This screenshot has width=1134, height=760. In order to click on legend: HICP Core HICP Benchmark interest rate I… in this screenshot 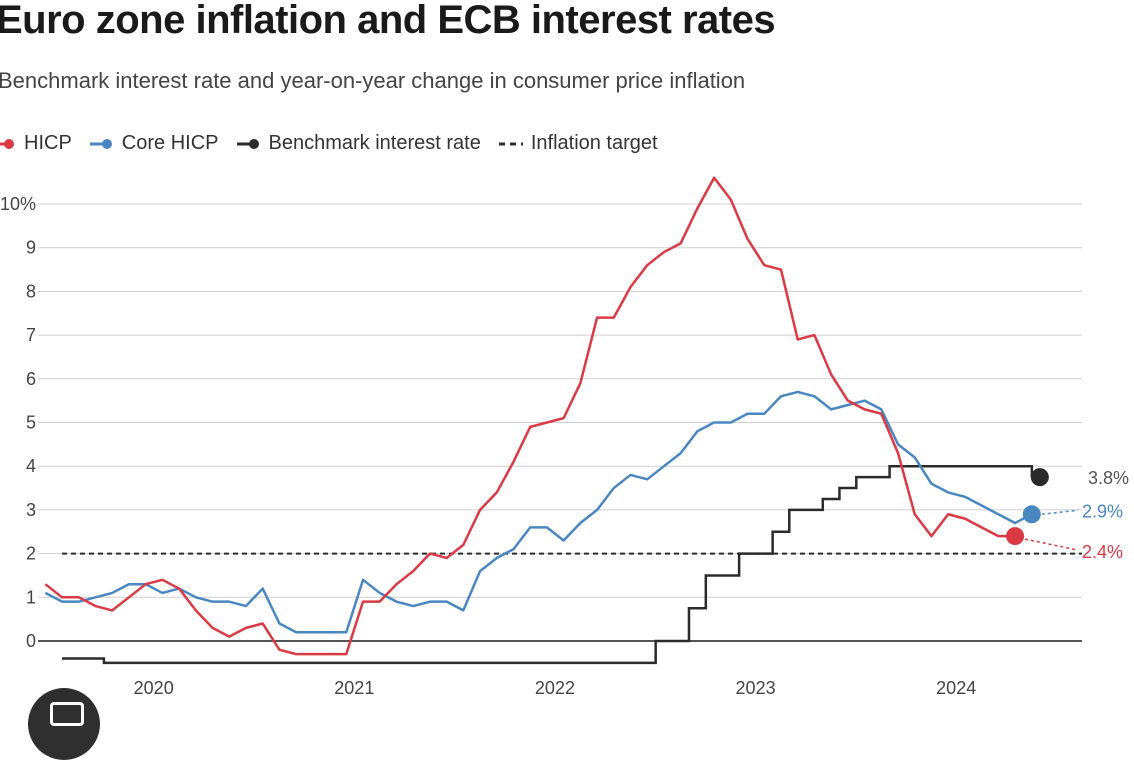, I will do `click(338, 143)`.